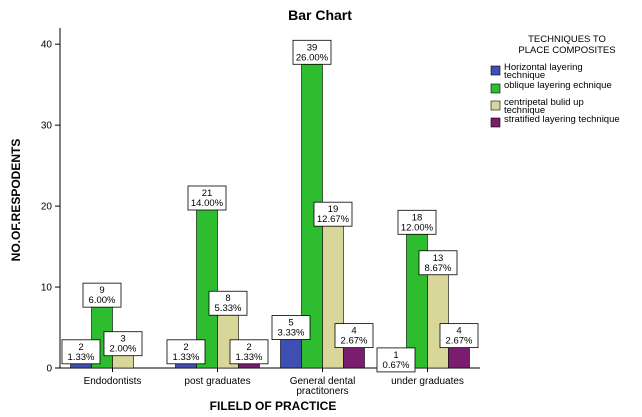 Image resolution: width=642 pixels, height=417 pixels. I want to click on x-category-label: Endodontists, so click(113, 381).